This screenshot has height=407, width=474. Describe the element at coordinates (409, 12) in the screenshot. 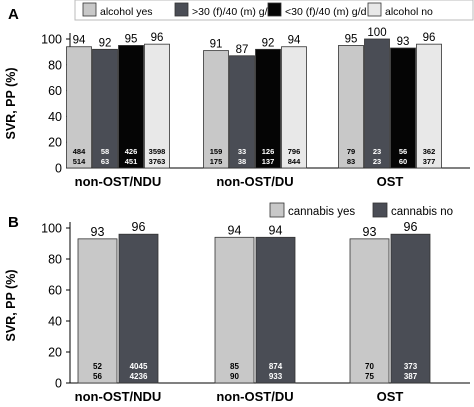

I see `legend-label: alcohol no` at that location.